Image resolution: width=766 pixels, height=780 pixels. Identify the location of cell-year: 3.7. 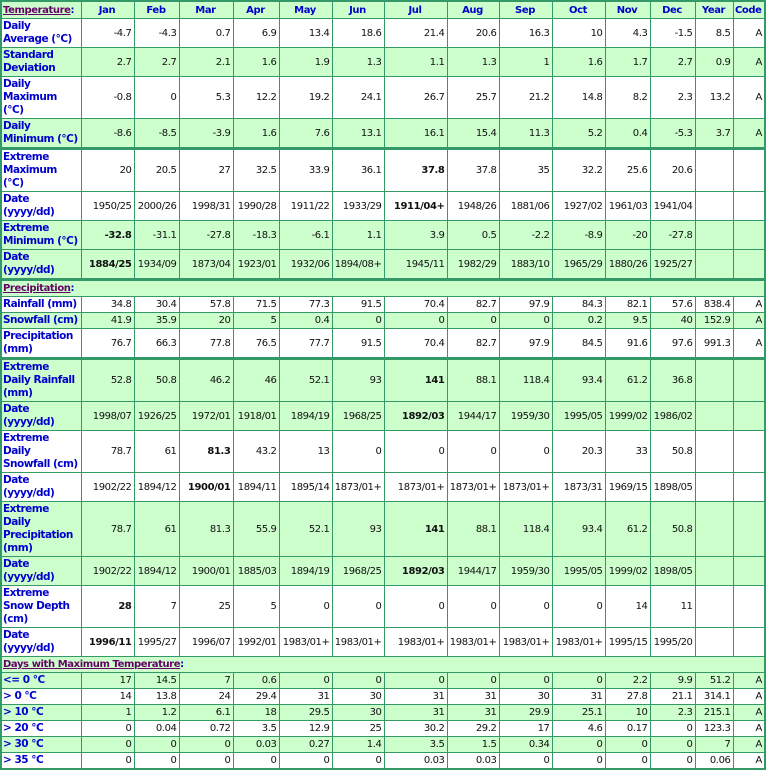
(714, 133).